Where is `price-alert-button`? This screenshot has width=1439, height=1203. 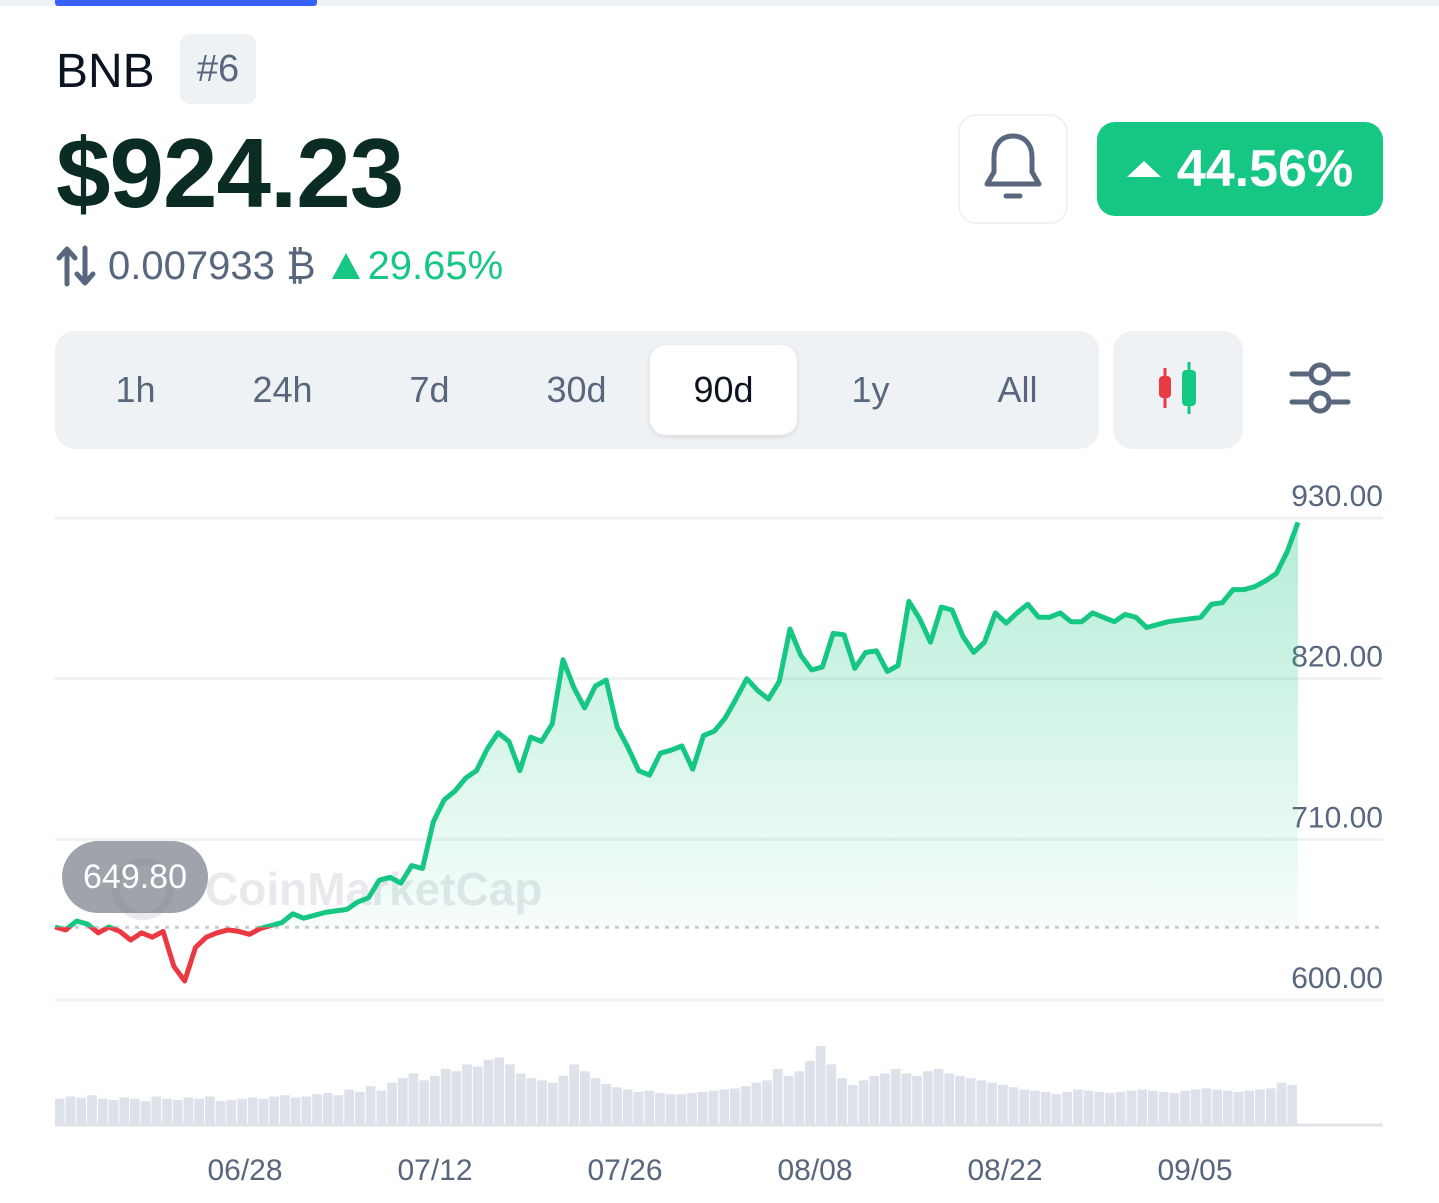
price-alert-button is located at coordinates (1013, 169).